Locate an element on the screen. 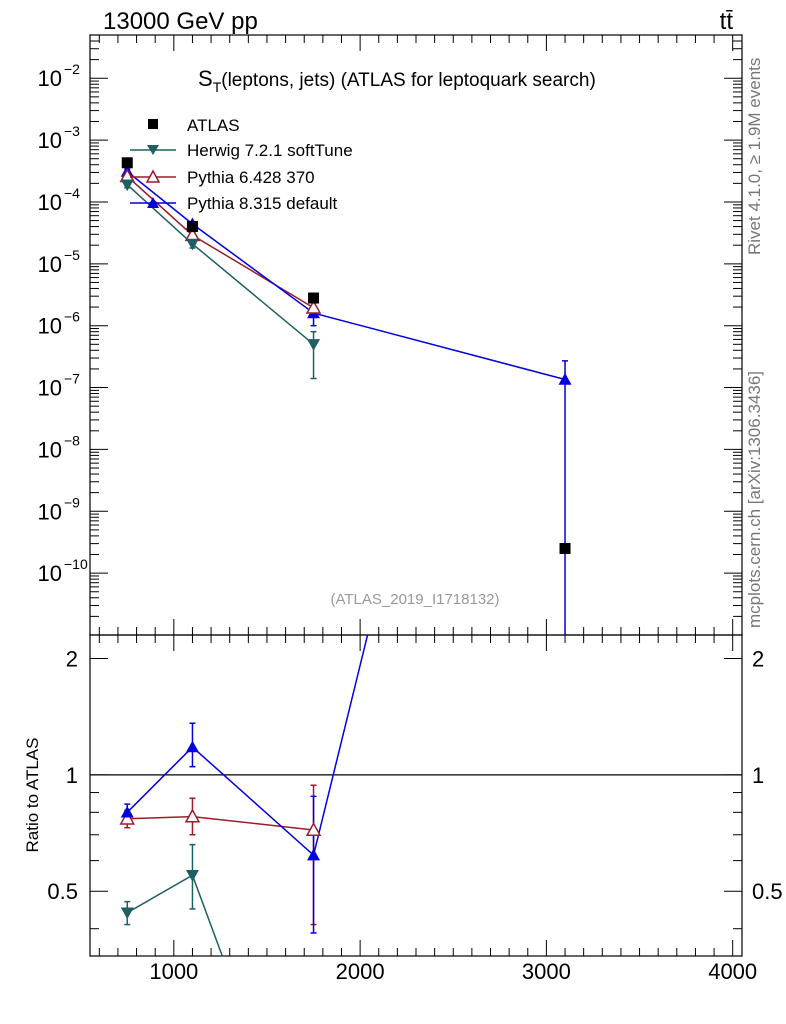 This screenshot has height=1024, width=786. y-tick-exponent: −2 is located at coordinates (72, 69).